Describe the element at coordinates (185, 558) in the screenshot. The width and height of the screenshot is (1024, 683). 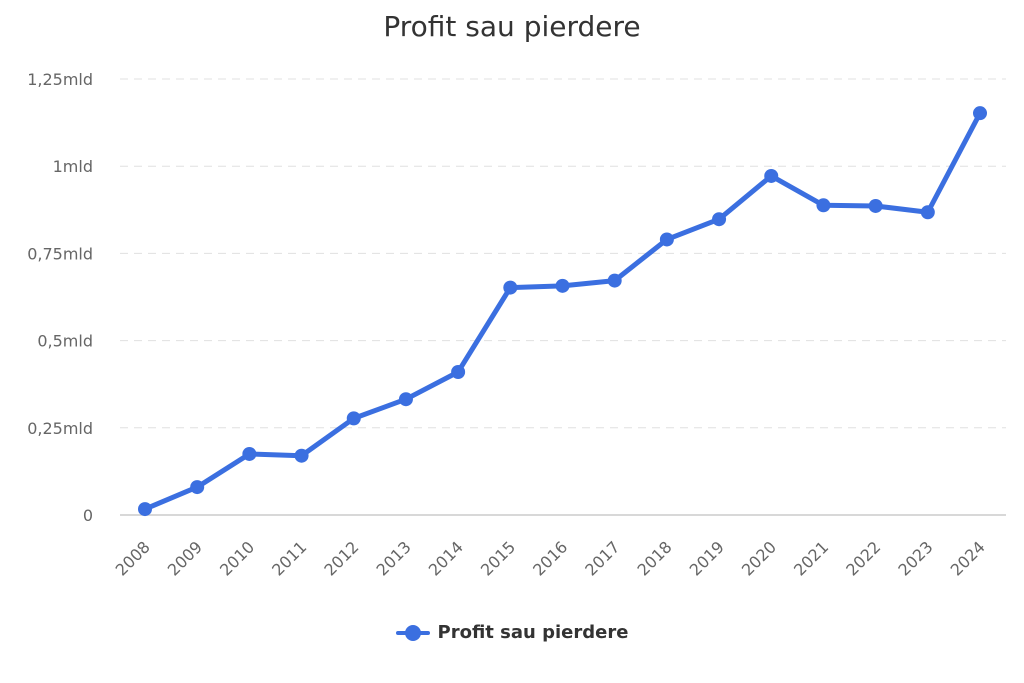
I see `x-tick-label: 2009` at that location.